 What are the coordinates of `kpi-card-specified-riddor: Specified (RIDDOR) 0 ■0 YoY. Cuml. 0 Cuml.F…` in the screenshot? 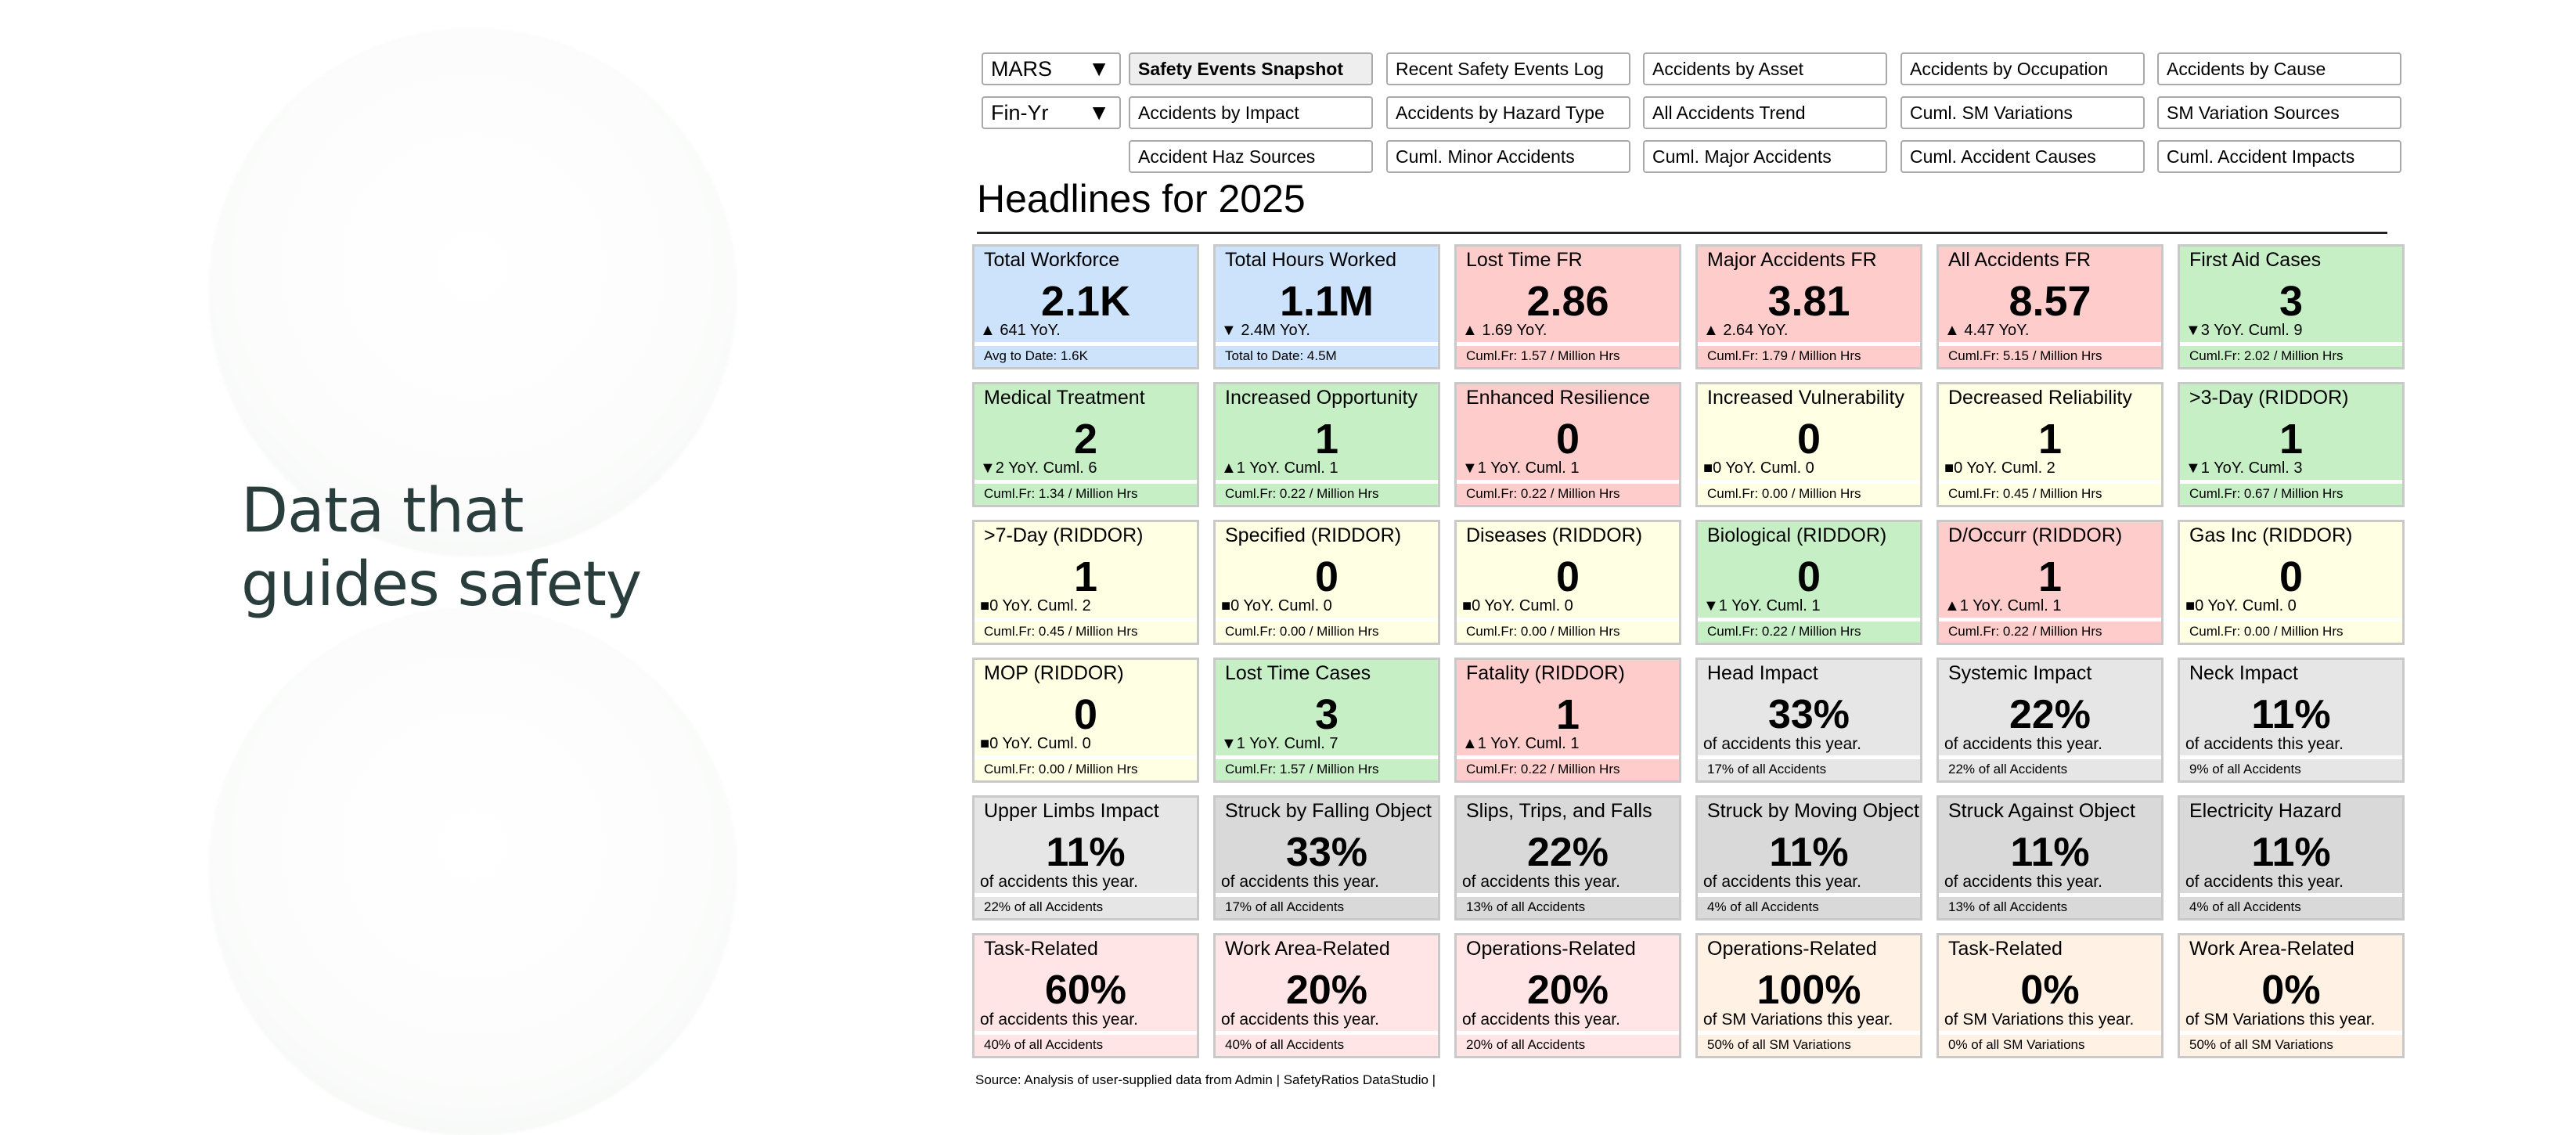 It's located at (1326, 582).